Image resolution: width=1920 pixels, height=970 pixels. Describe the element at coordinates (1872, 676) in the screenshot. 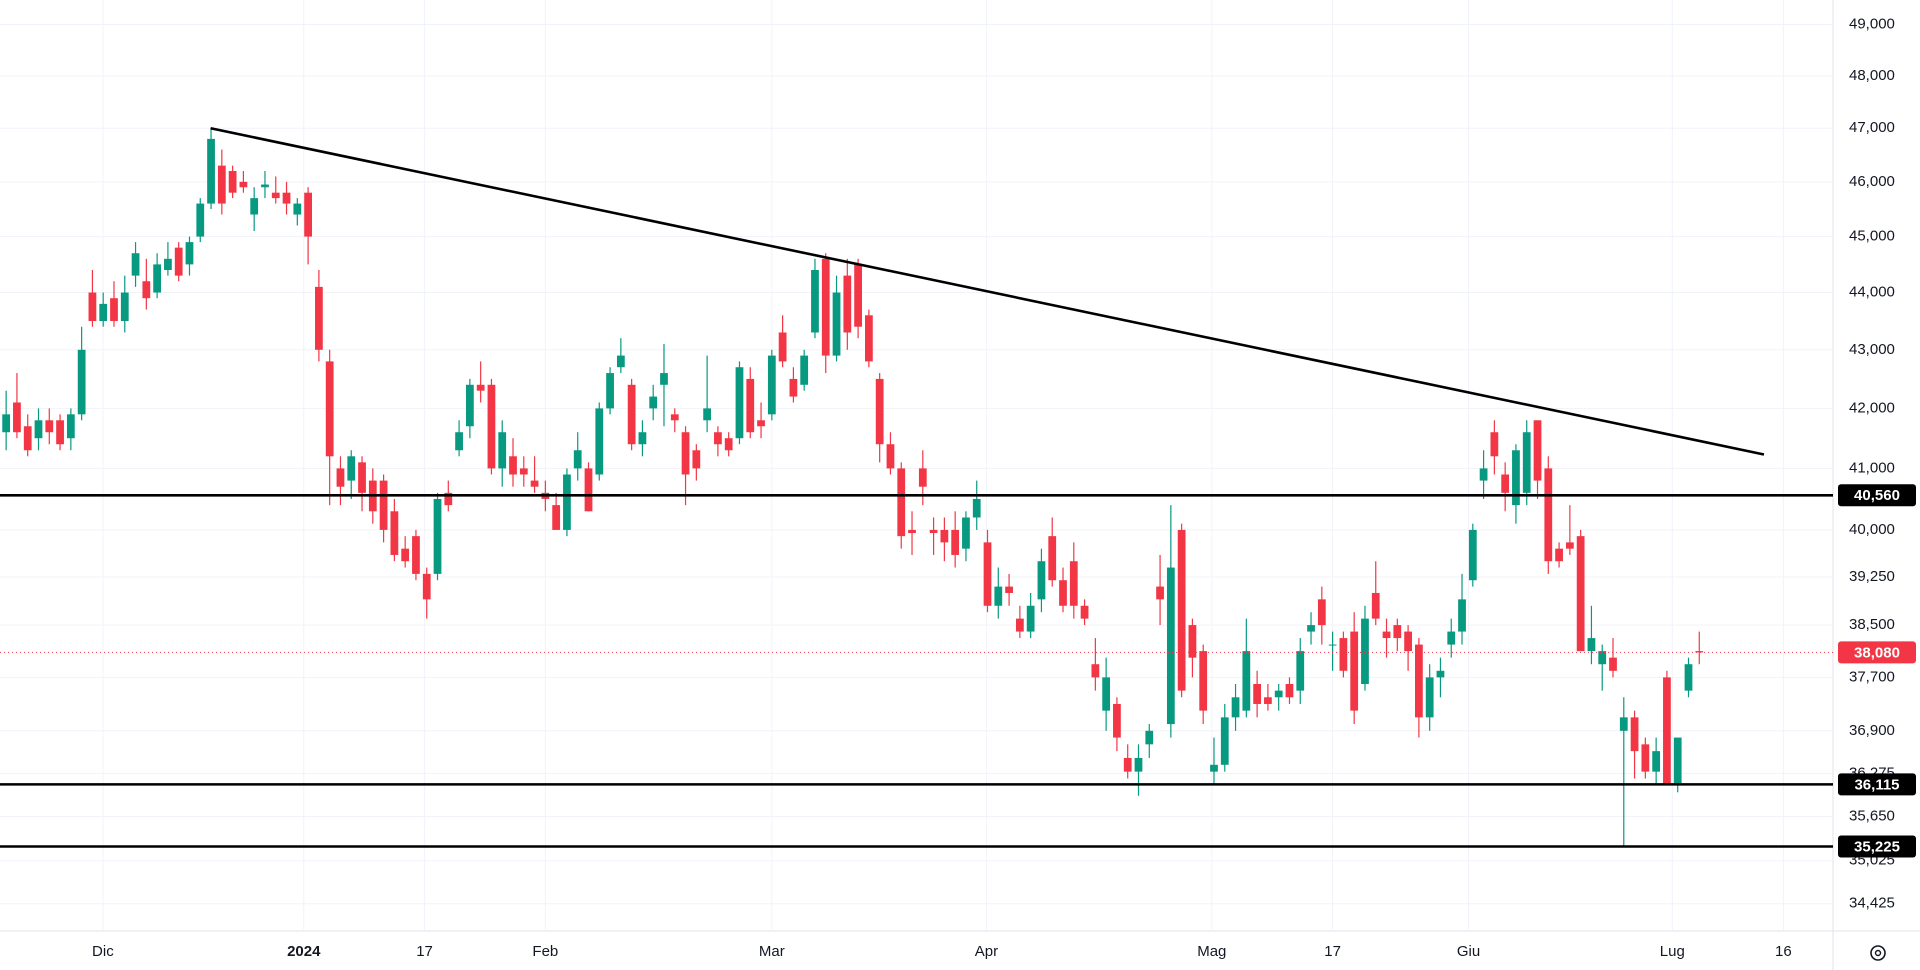

I see `y-tick-label: 37,700` at that location.